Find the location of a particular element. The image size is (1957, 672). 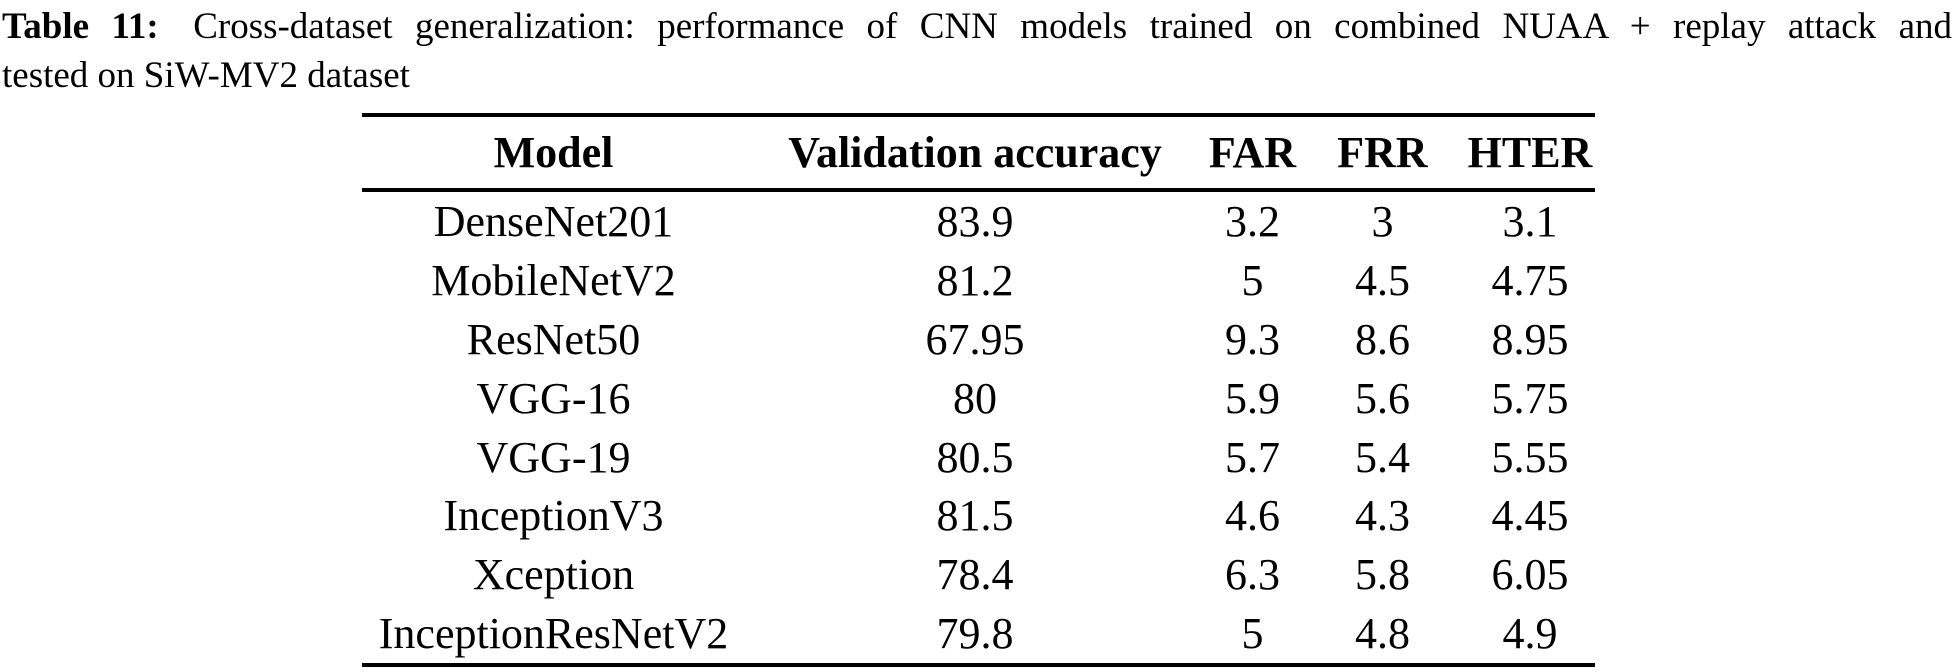

table-row: ResNet50 67.95 9.3 8.6 8.95 is located at coordinates (978, 339).